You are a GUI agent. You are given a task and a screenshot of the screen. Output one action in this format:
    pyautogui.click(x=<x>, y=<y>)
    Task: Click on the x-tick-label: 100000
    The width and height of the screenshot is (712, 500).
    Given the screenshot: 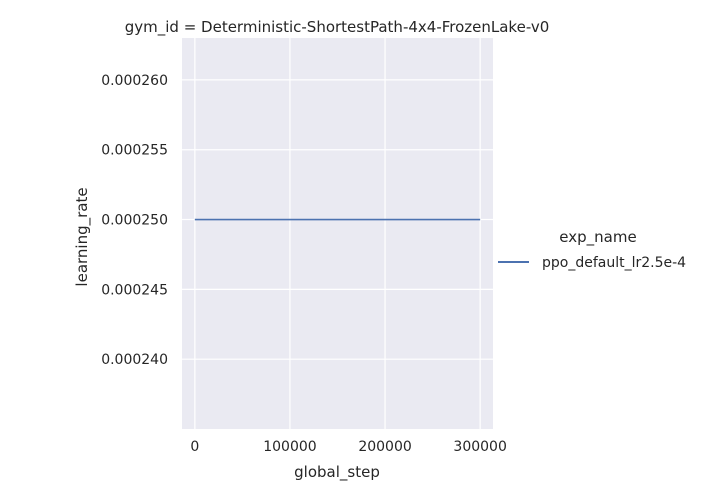 What is the action you would take?
    pyautogui.click(x=289, y=447)
    